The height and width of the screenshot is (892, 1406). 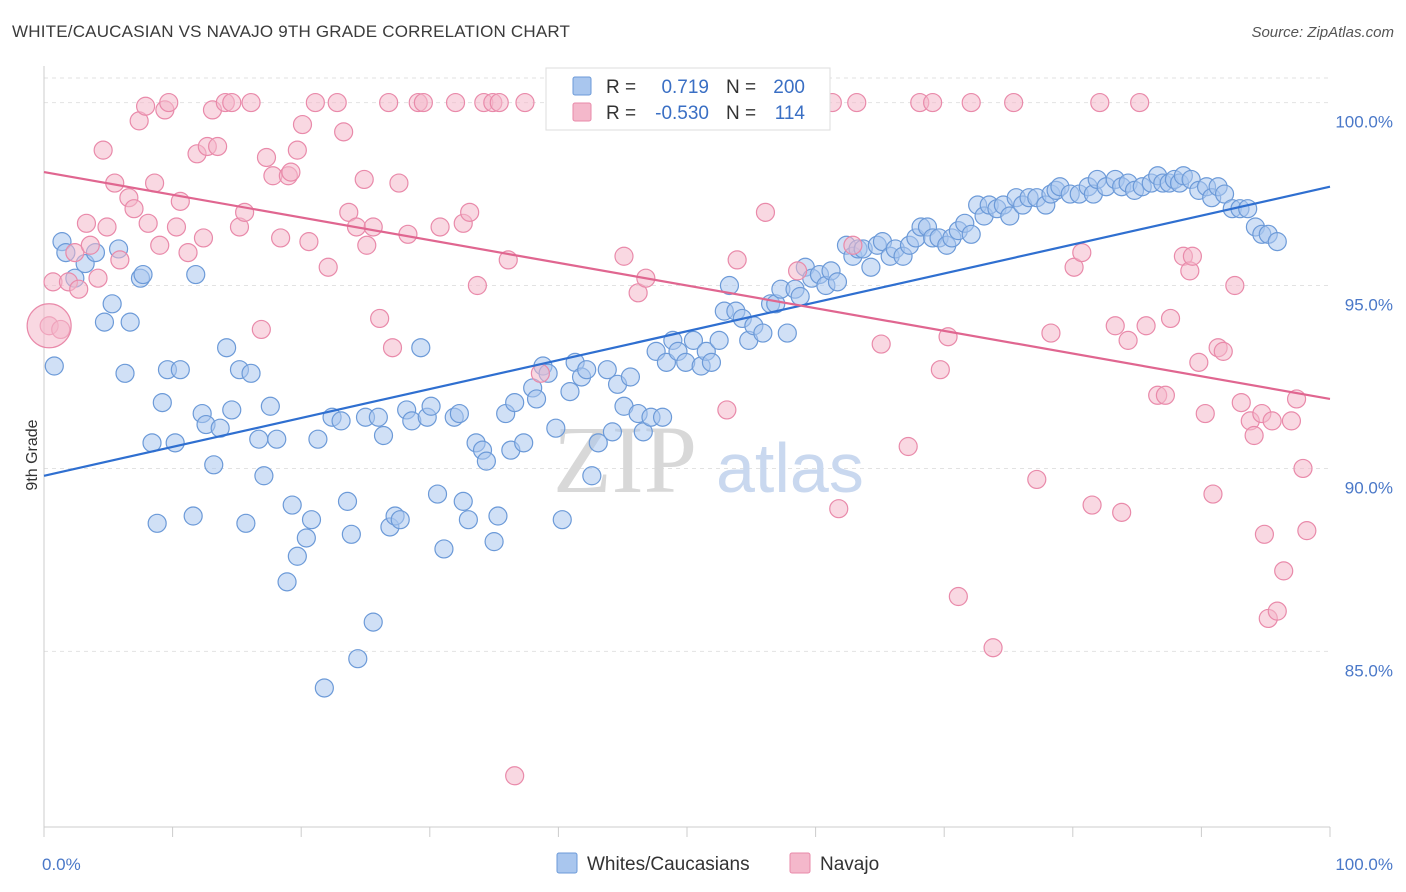 What do you see at coordinates (849, 864) in the screenshot?
I see `bottom-legend-navajo: Navajo` at bounding box center [849, 864].